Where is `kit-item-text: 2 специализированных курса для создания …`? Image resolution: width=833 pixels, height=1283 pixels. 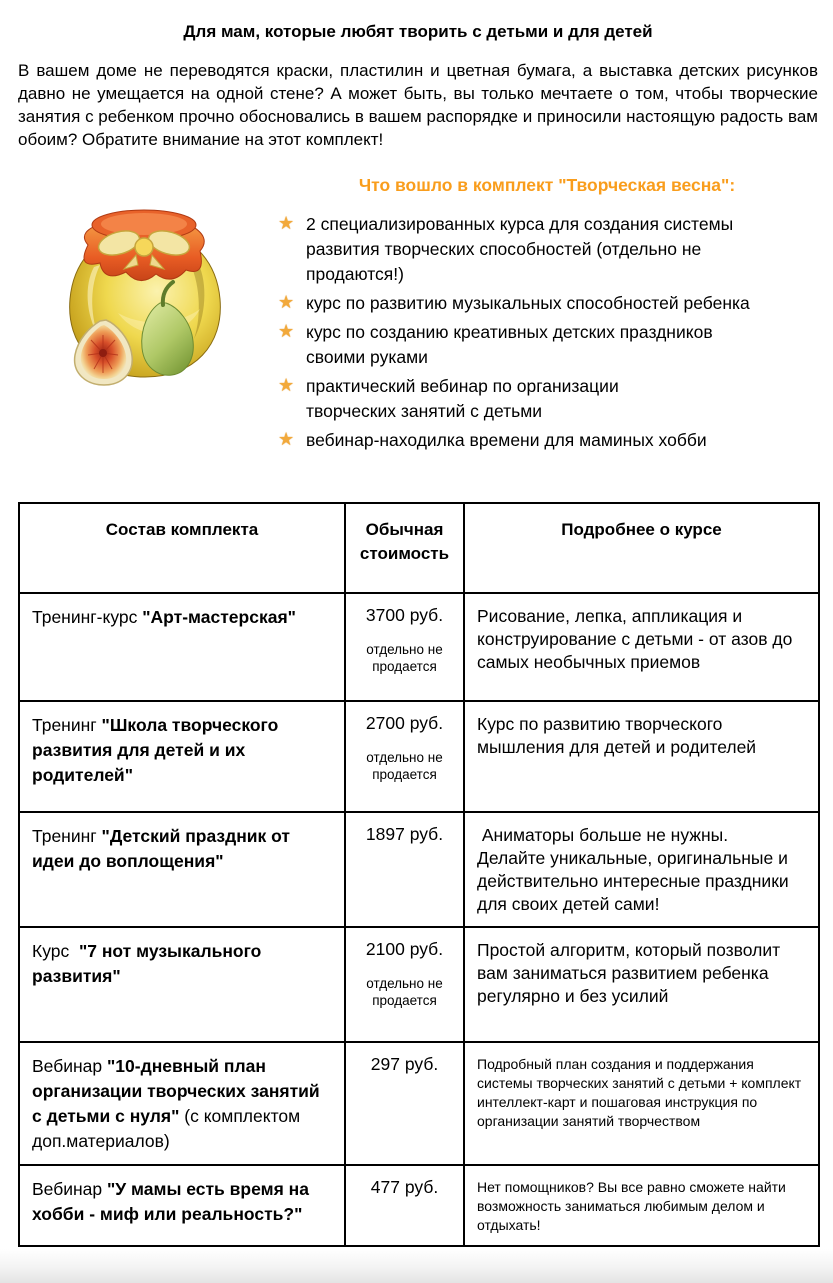 kit-item-text: 2 специализированных курса для создания … is located at coordinates (520, 249).